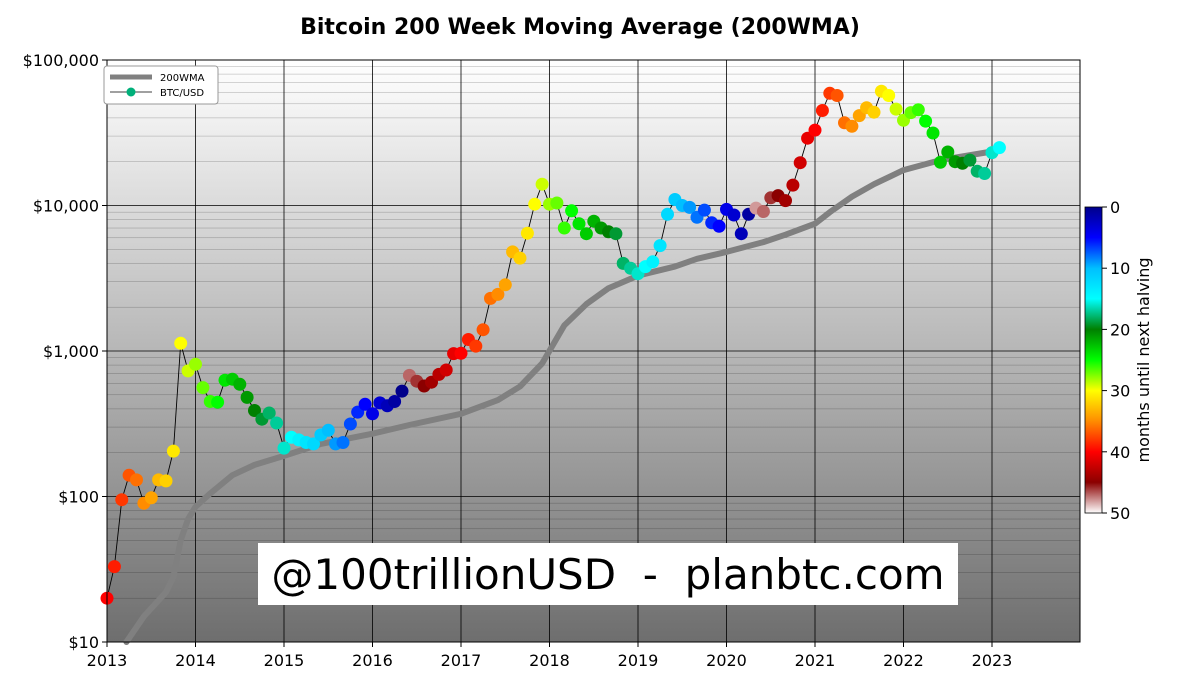 The image size is (1200, 685). What do you see at coordinates (1120, 452) in the screenshot?
I see `colorbar-tick-label: 40` at bounding box center [1120, 452].